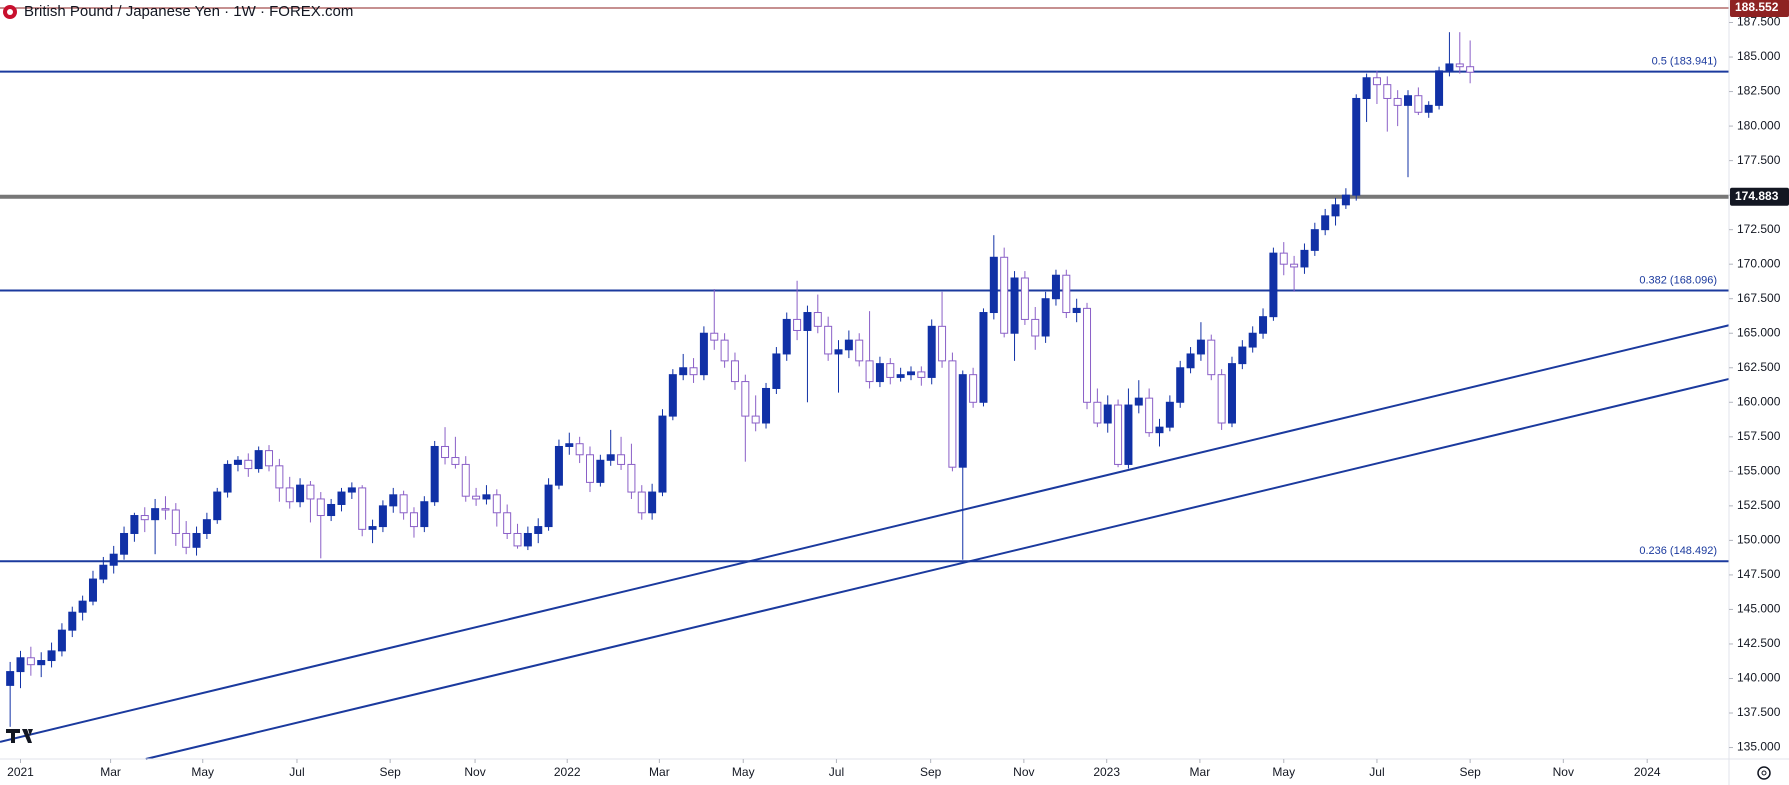  I want to click on y-tick-label: 150.000, so click(1759, 540).